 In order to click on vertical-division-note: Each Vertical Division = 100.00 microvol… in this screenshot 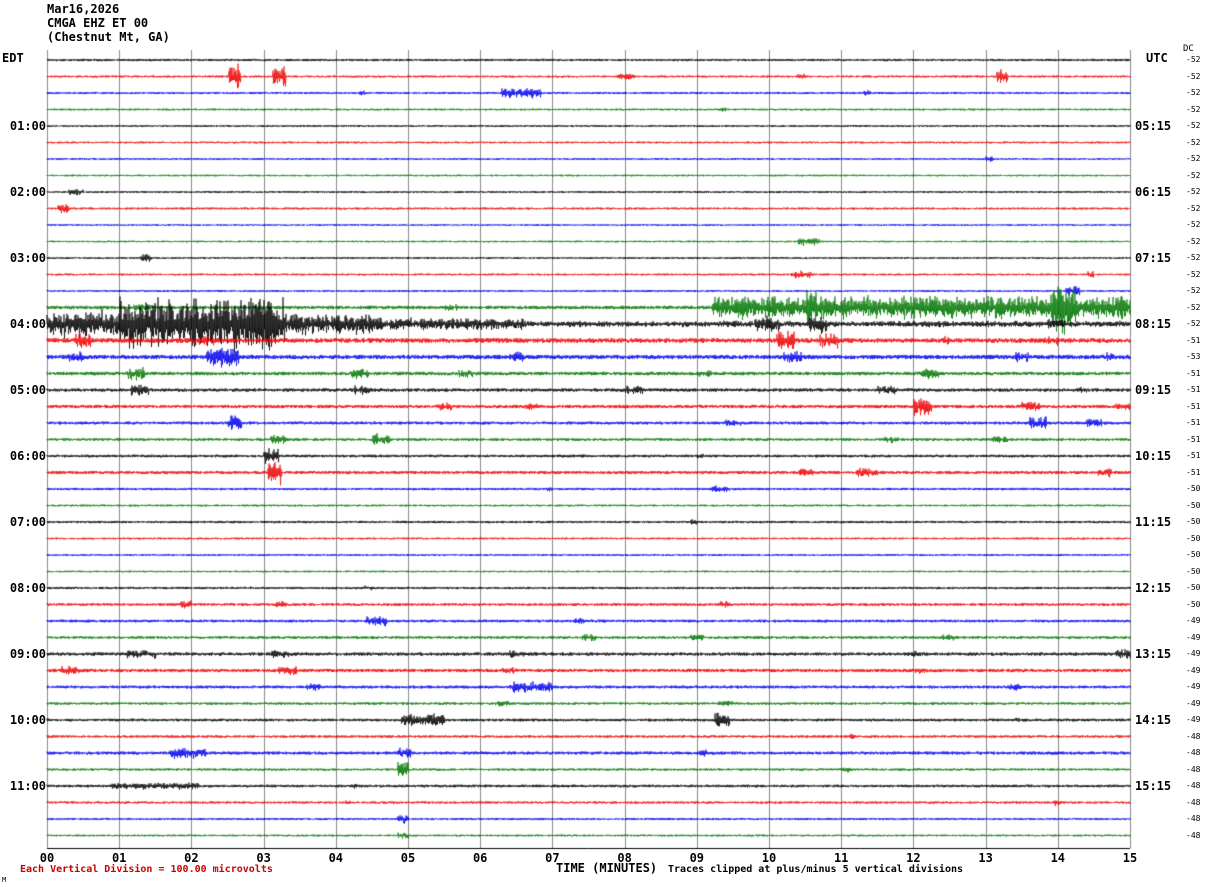, I will do `click(146, 869)`.